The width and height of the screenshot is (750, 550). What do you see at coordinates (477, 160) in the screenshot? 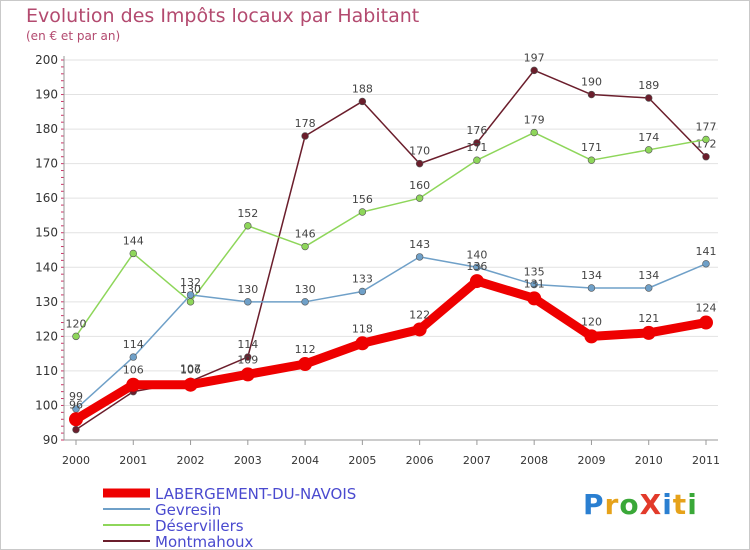
I see `point-d-servillers-2007` at bounding box center [477, 160].